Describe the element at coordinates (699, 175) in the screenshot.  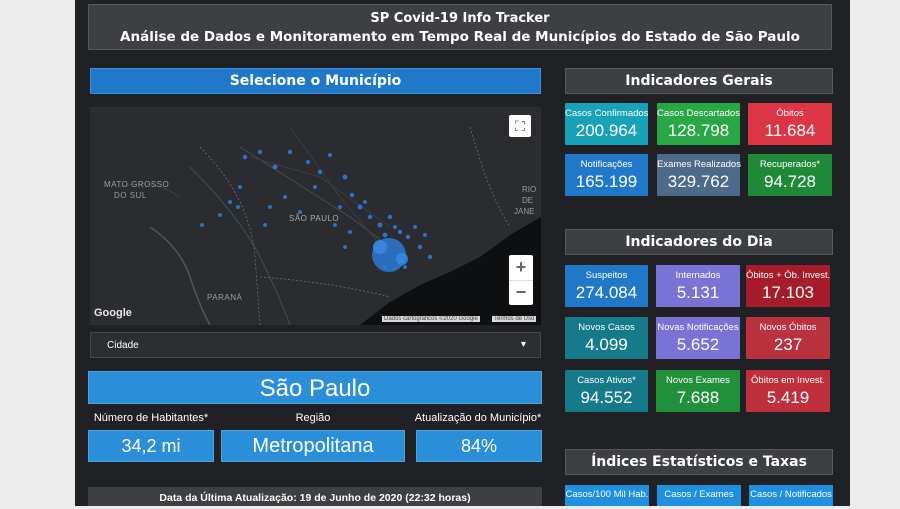
I see `stat-exames-realizados: Exames Realizados 329.762` at that location.